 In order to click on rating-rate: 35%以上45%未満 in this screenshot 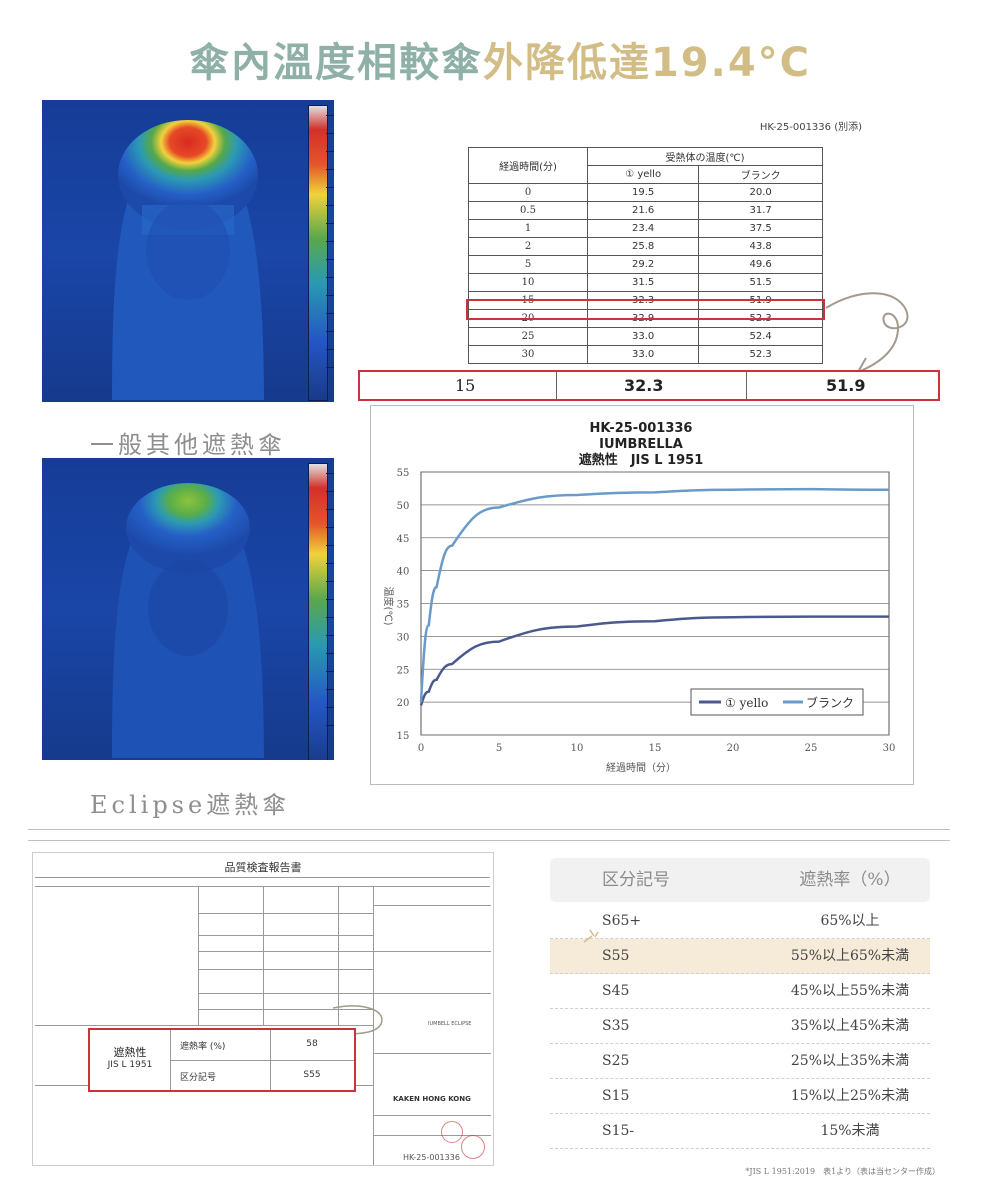, I will do `click(850, 1026)`.